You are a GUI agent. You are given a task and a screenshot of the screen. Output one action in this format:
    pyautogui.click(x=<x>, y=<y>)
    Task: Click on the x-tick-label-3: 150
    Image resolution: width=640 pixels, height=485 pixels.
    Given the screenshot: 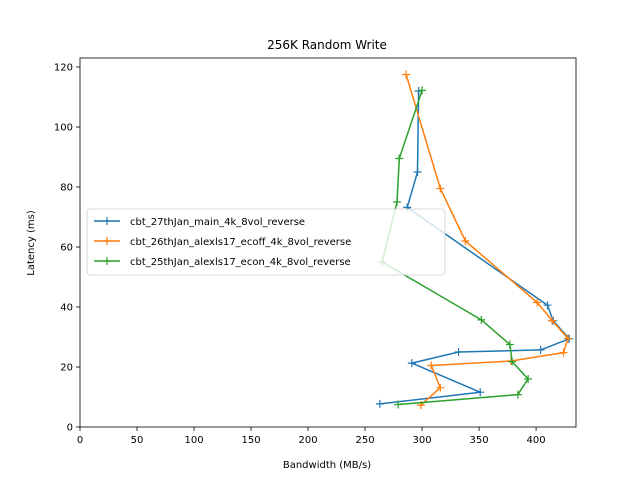 What is the action you would take?
    pyautogui.click(x=250, y=440)
    